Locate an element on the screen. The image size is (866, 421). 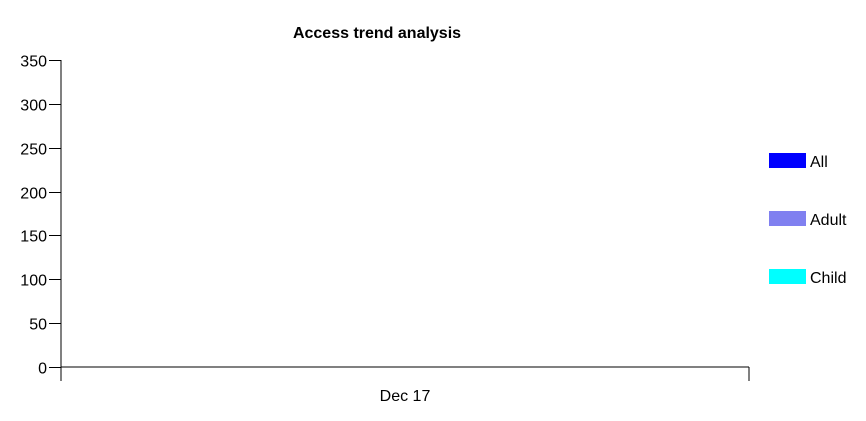
x-tick-label: Dec 17 is located at coordinates (405, 396).